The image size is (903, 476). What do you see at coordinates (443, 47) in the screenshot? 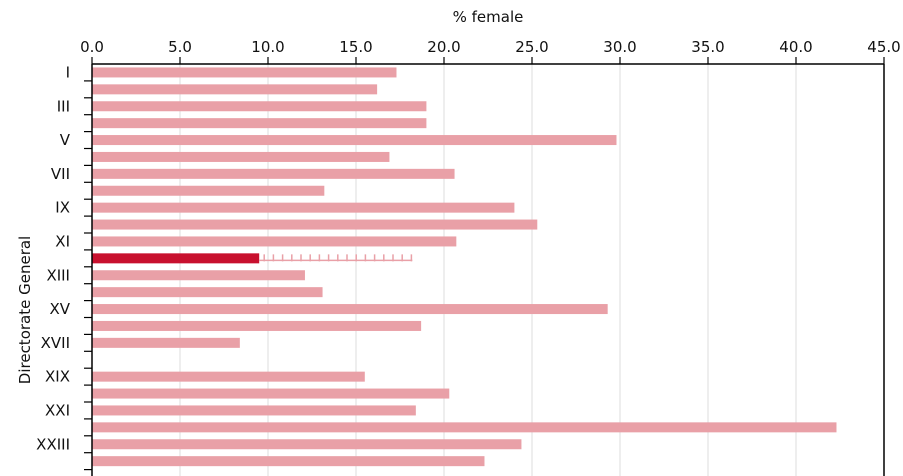
I see `x-tick-label: 20.0` at bounding box center [443, 47].